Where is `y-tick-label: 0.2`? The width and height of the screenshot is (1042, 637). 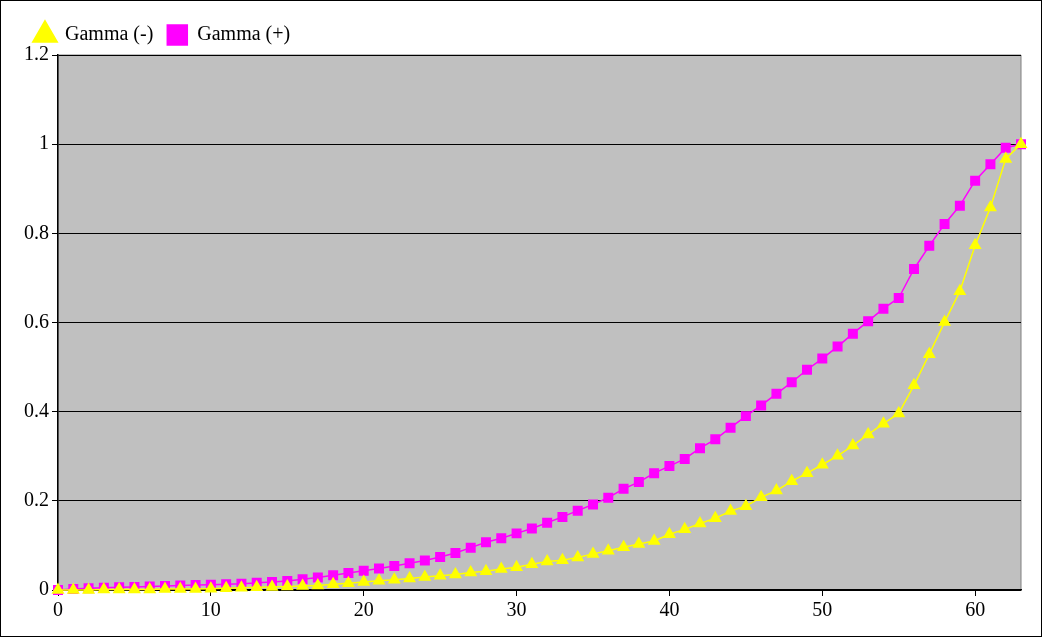
y-tick-label: 0.2 is located at coordinates (36, 499).